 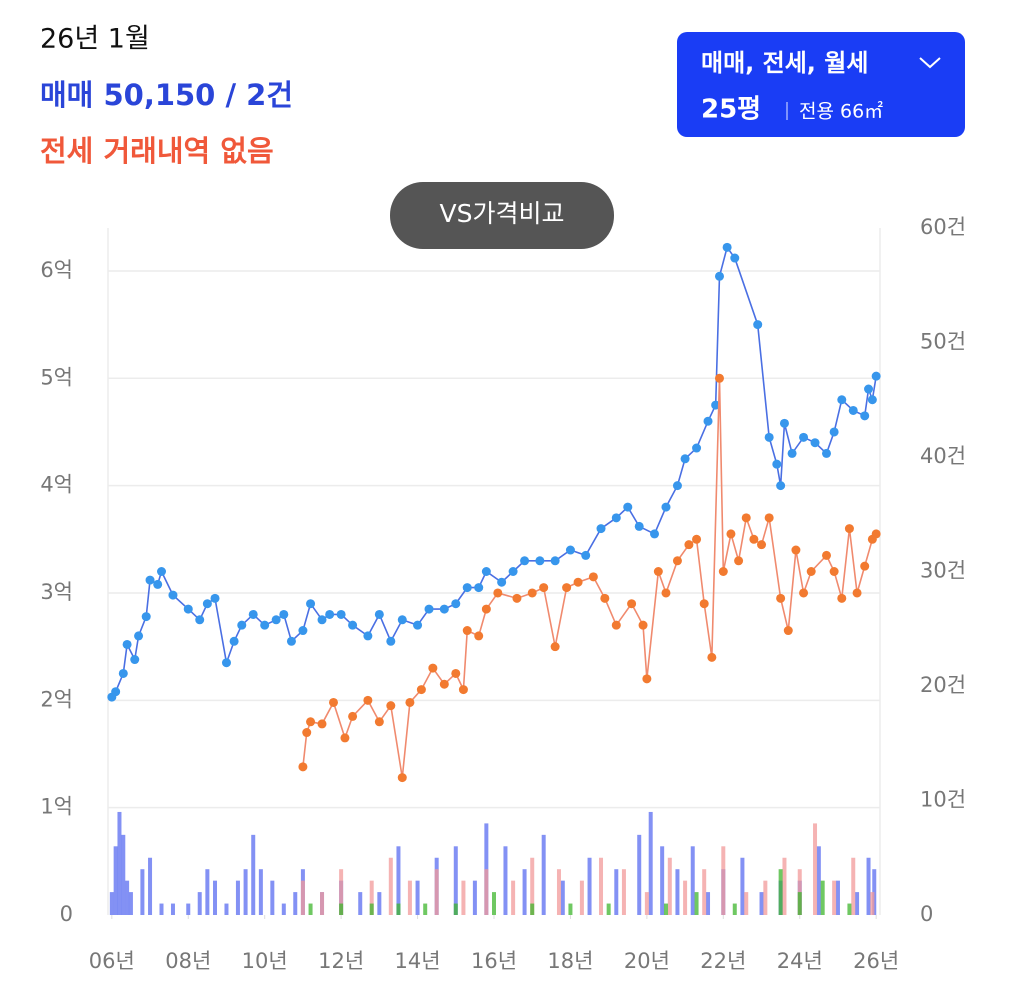 I want to click on y-tick-label: 4억, so click(x=56, y=485).